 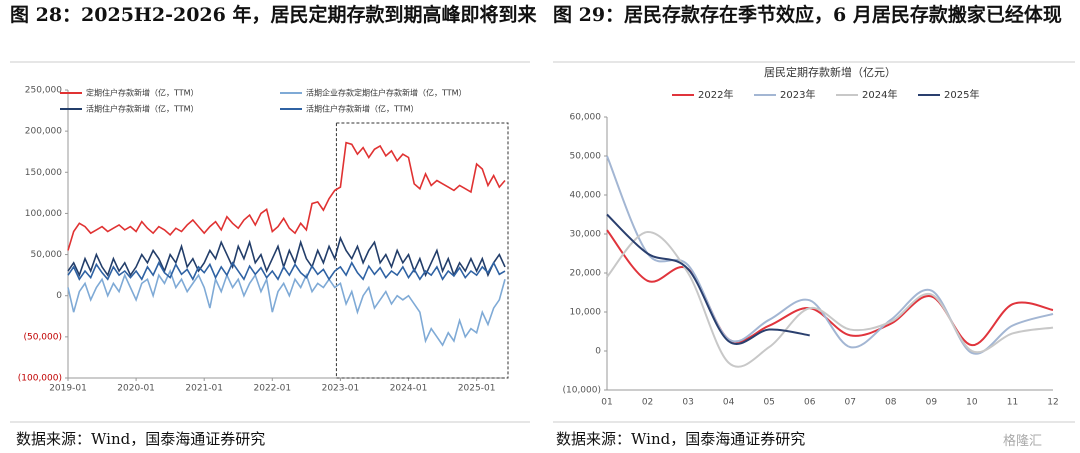 I want to click on watermark: 格隆汇, so click(x=1023, y=441).